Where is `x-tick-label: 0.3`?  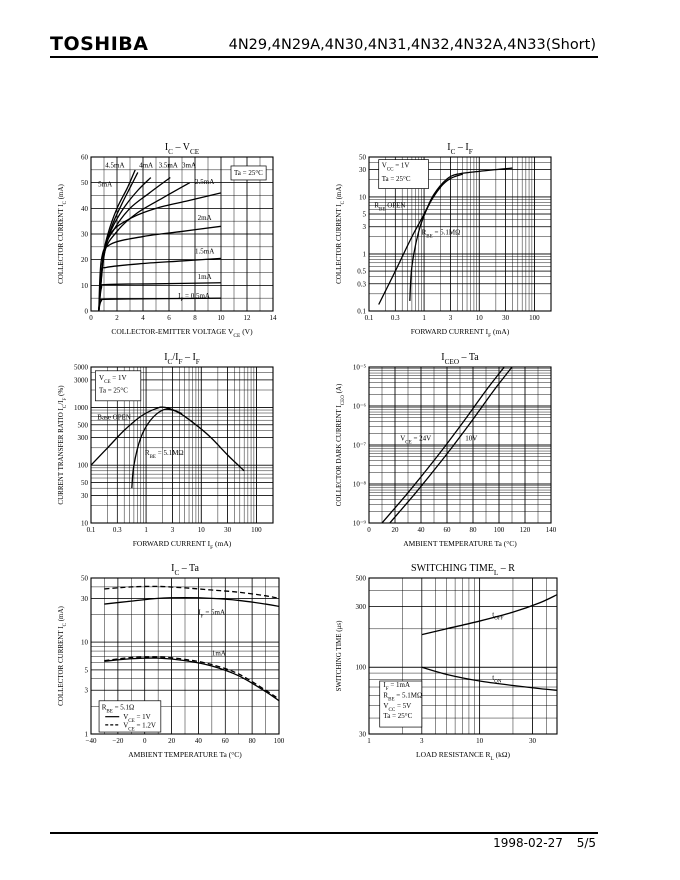
x-tick-label: 0.3 is located at coordinates (395, 318).